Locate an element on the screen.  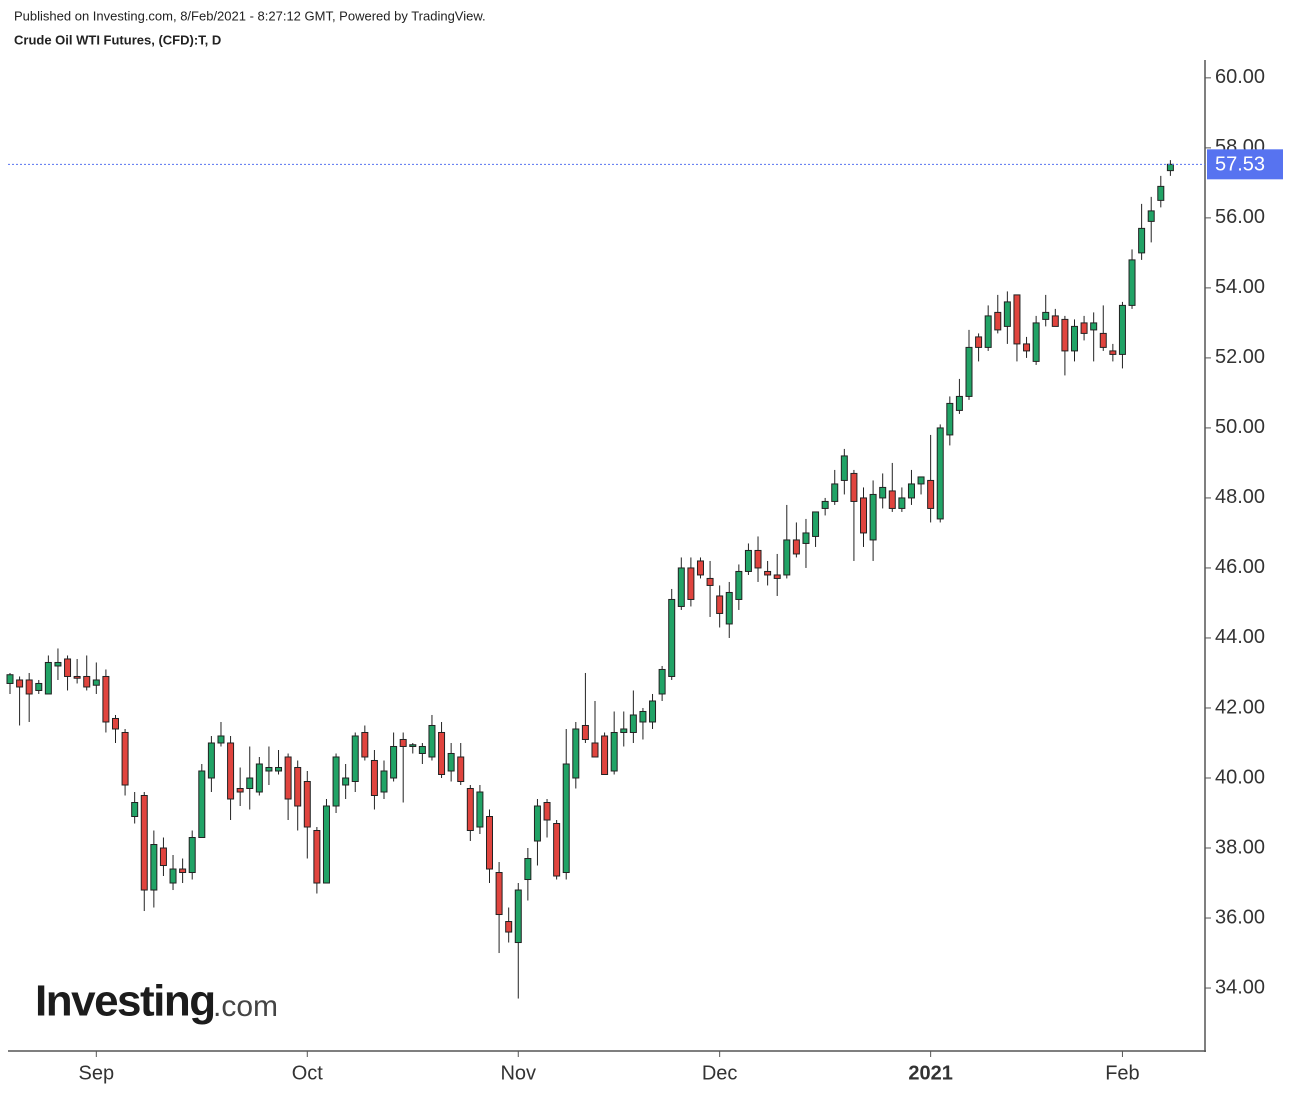
x-tick-label: Oct is located at coordinates (308, 1073).